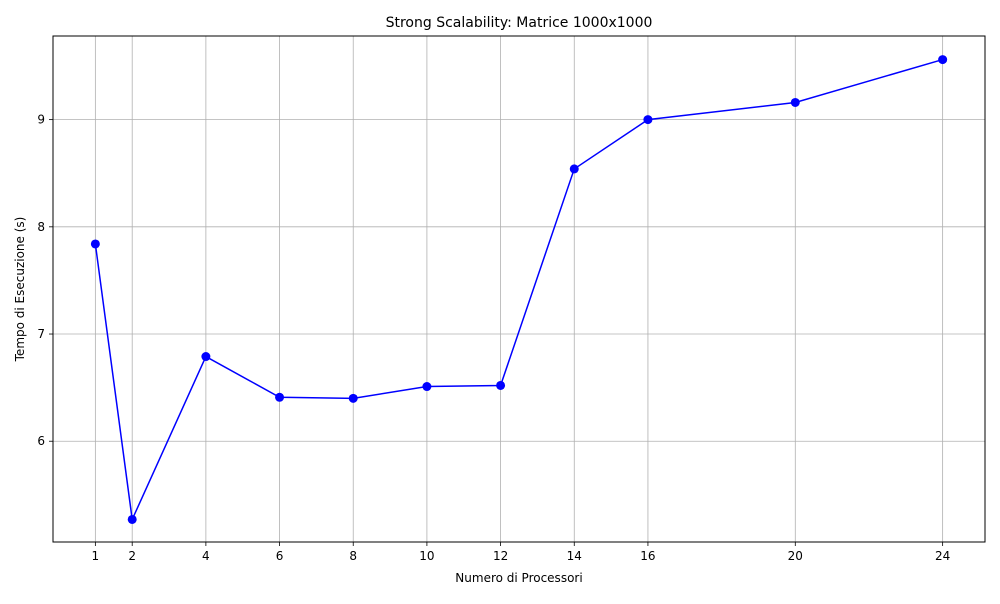 The width and height of the screenshot is (1000, 604). What do you see at coordinates (353, 556) in the screenshot?
I see `x-tick-label: 8` at bounding box center [353, 556].